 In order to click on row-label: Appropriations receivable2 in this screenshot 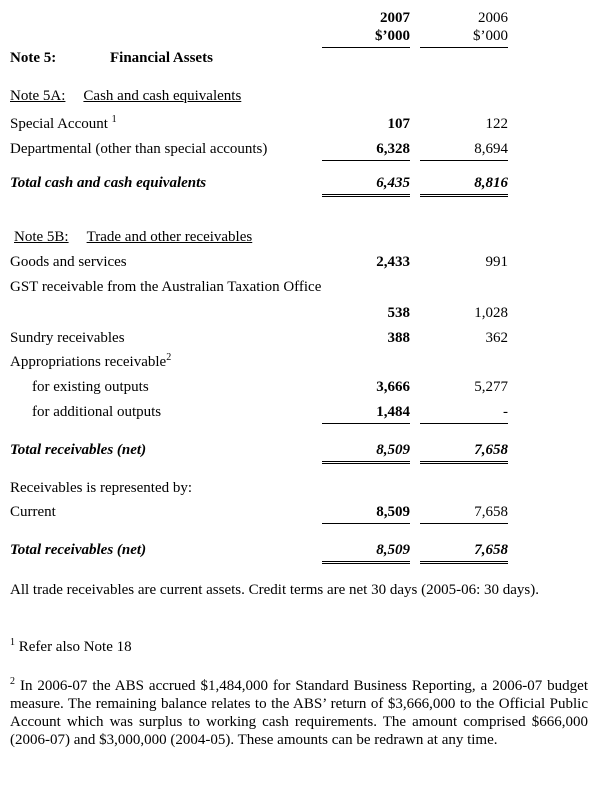, I will do `click(90, 362)`.